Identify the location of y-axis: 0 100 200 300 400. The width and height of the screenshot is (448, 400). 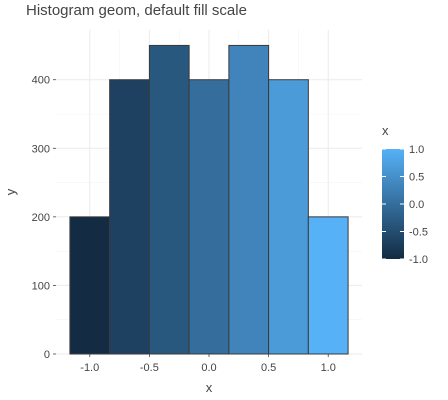
(44, 218).